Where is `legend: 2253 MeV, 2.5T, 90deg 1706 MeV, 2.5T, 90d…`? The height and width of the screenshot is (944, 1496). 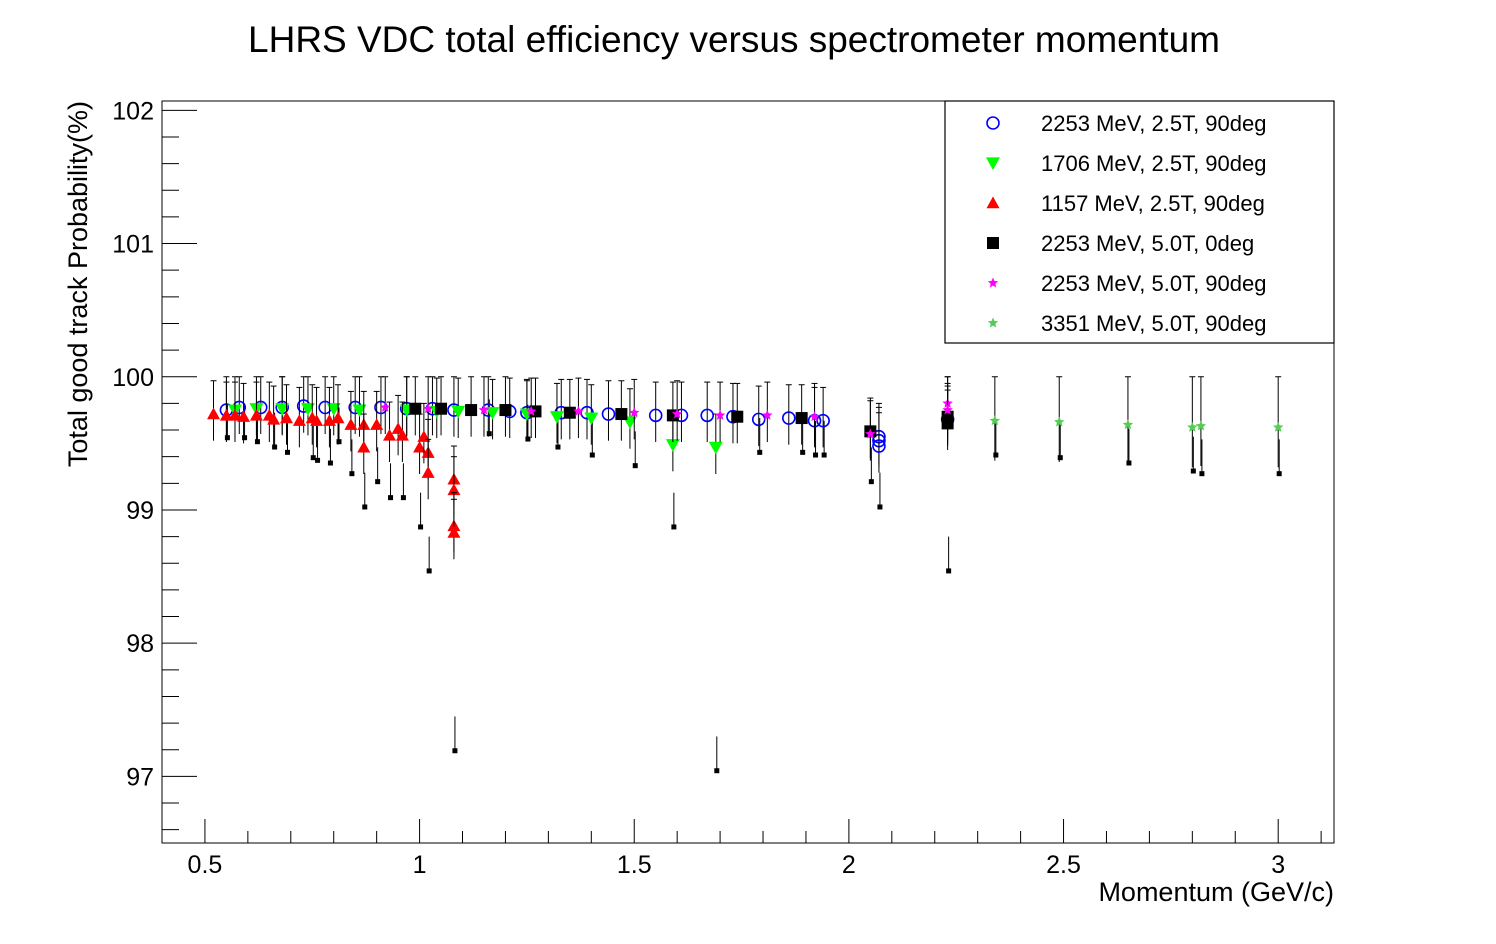
legend: 2253 MeV, 2.5T, 90deg 1706 MeV, 2.5T, 90d… is located at coordinates (1139, 222).